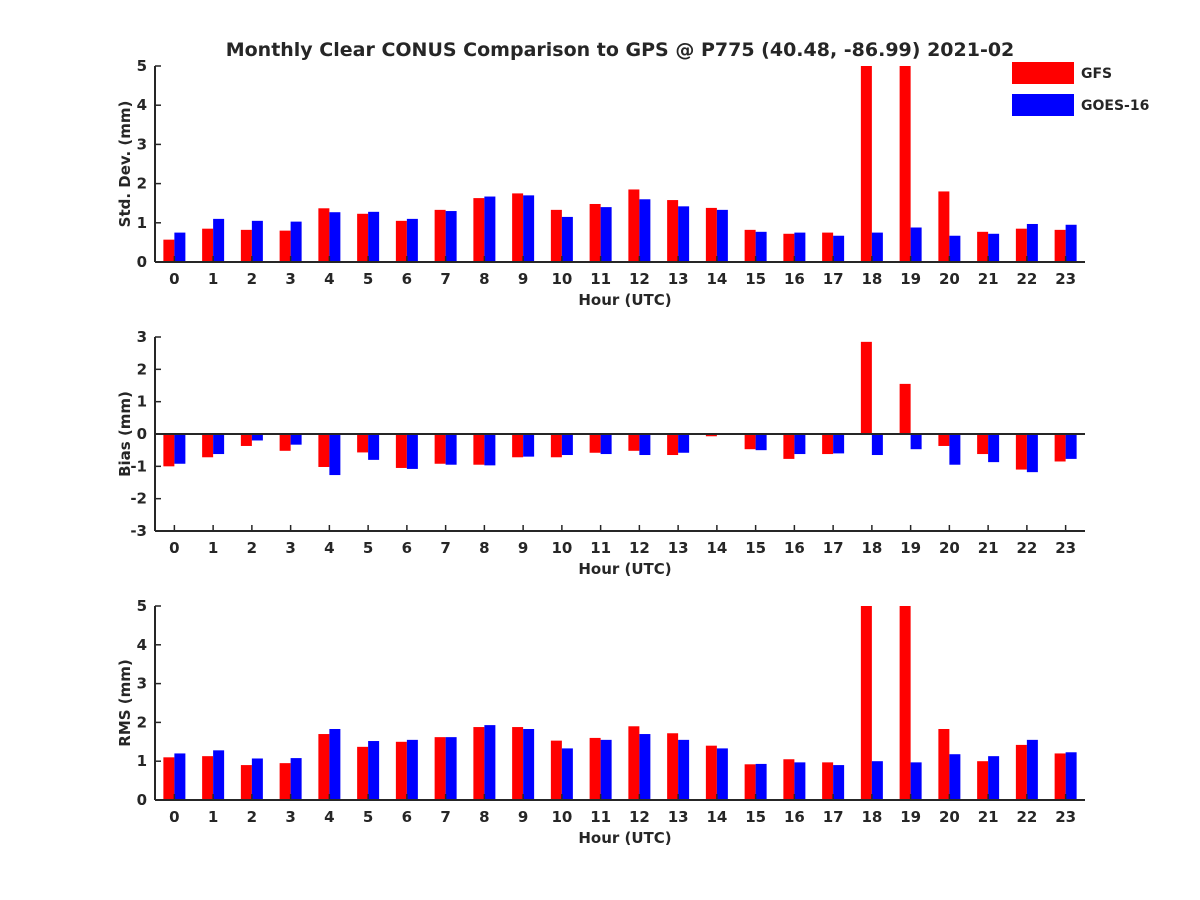 The image size is (1200, 900). Describe the element at coordinates (561, 548) in the screenshot. I see `x-tick-label: 10` at that location.